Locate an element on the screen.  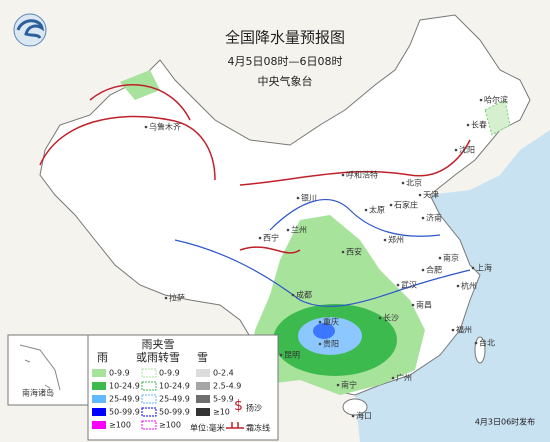
issuer: 中央气象台 is located at coordinates (285, 81).